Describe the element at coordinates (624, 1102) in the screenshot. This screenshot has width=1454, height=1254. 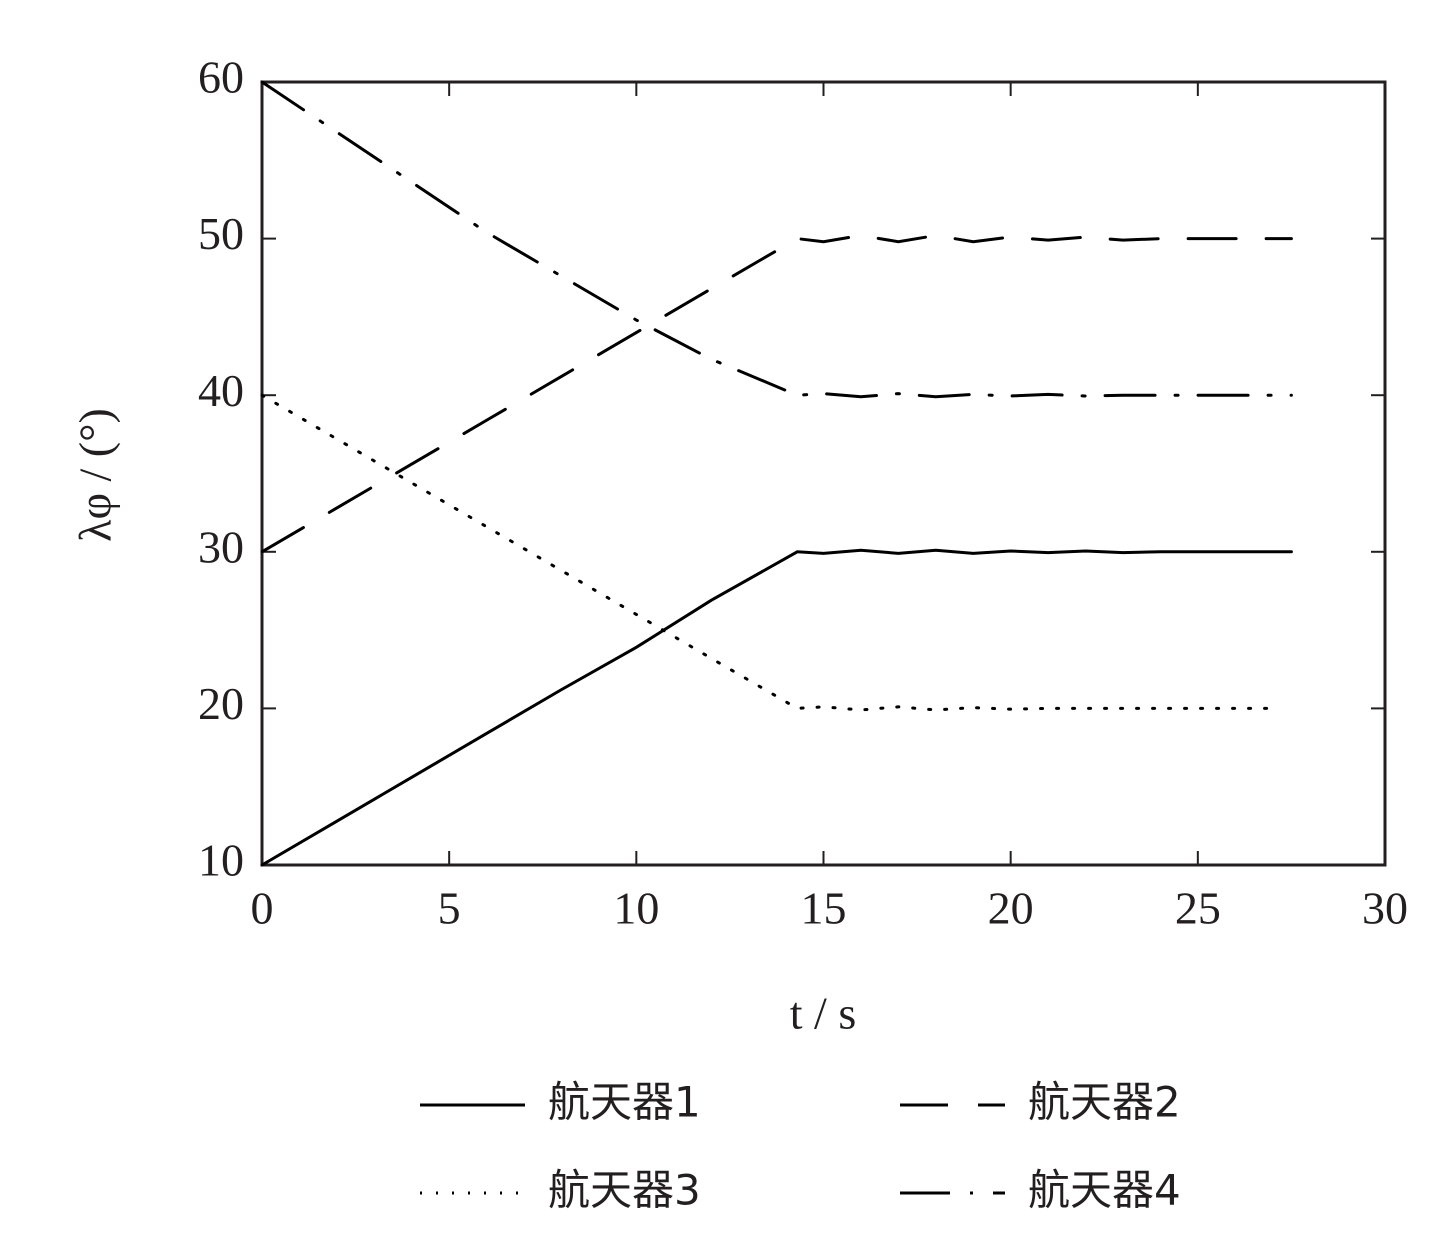
I see `legend-label: 航天器1` at that location.